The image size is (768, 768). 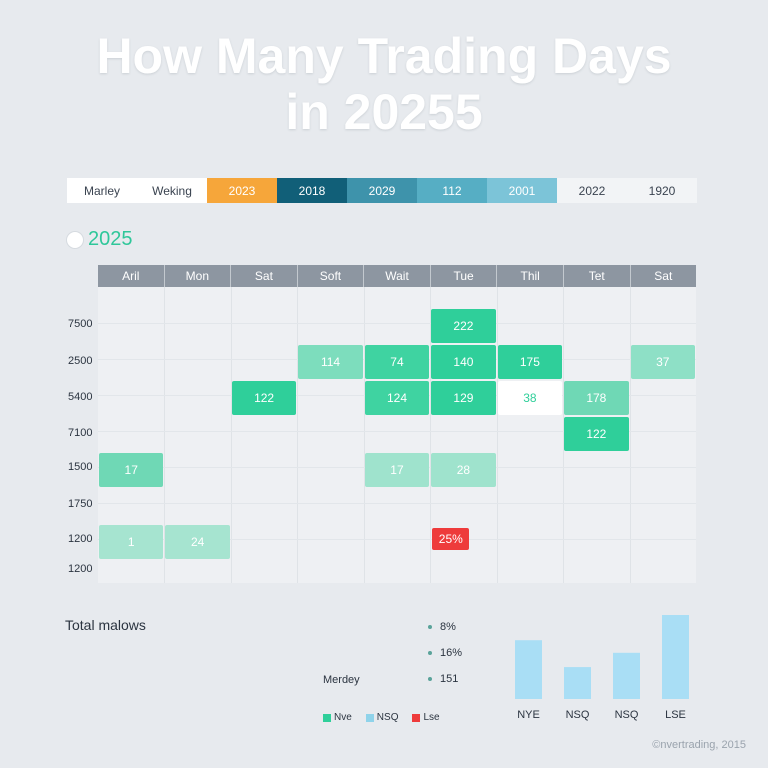 I want to click on tab-7: 2022, so click(x=592, y=190).